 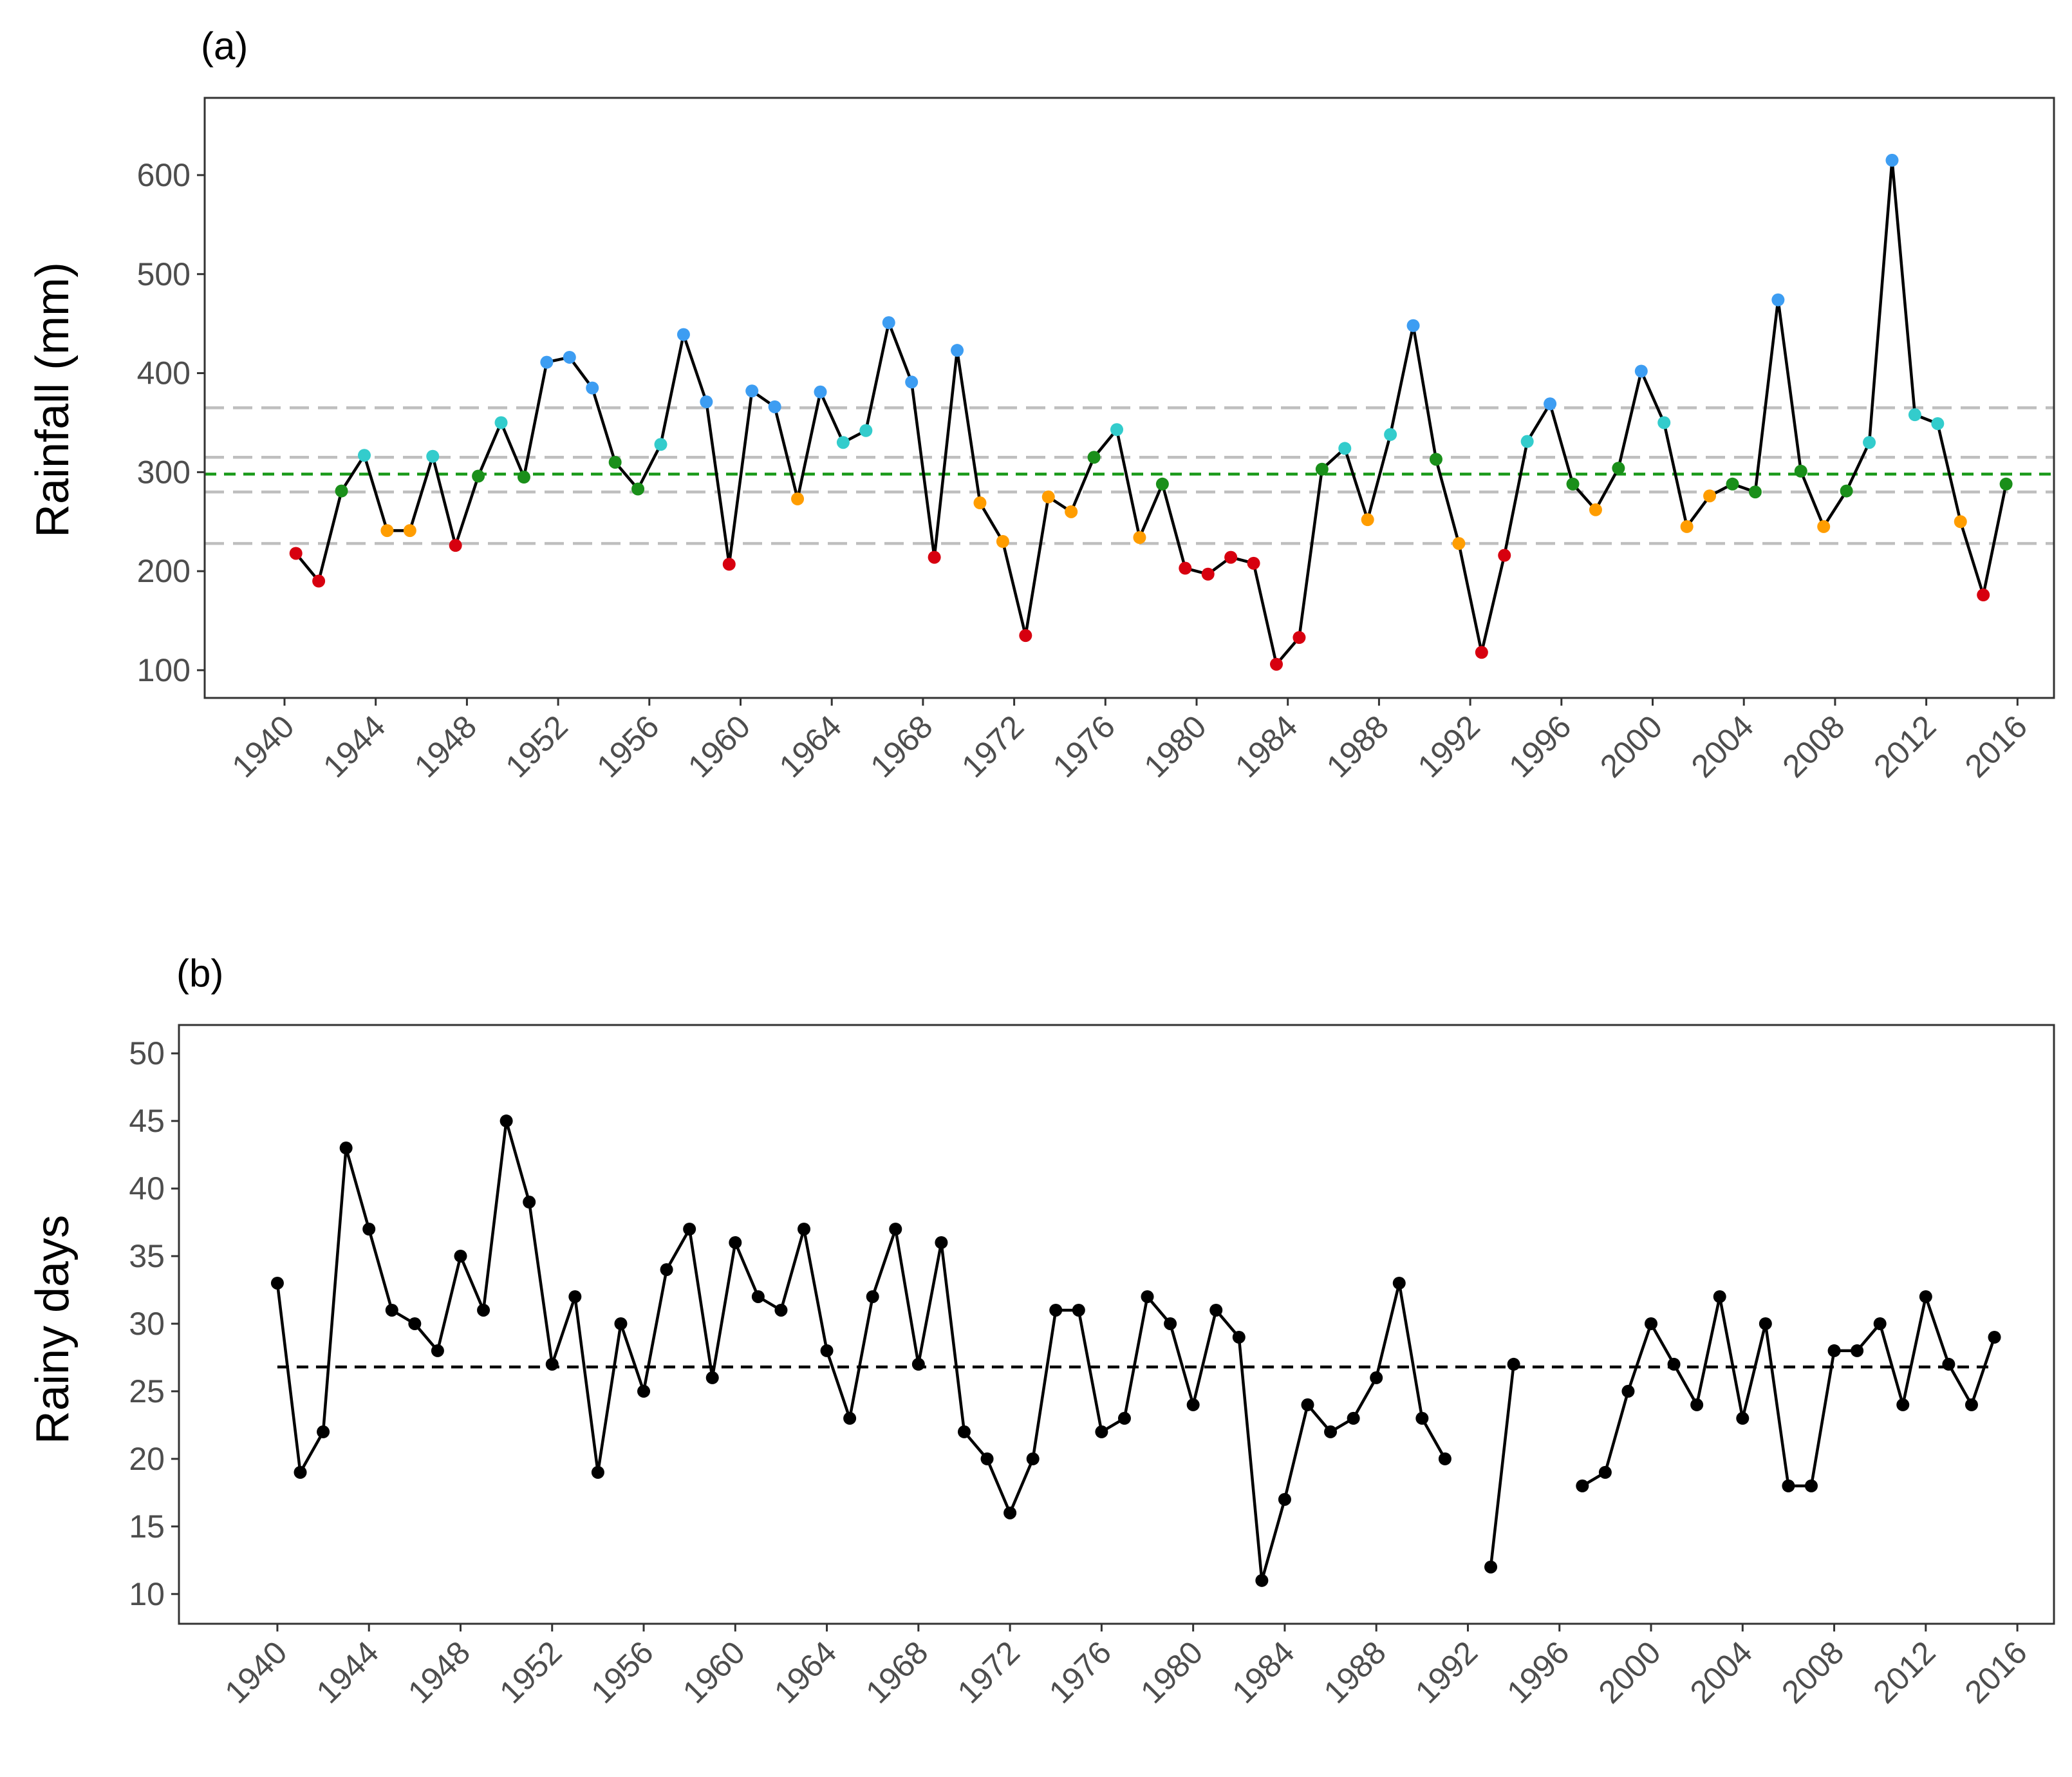 What do you see at coordinates (843, 443) in the screenshot?
I see `rainfall-point-1964` at bounding box center [843, 443].